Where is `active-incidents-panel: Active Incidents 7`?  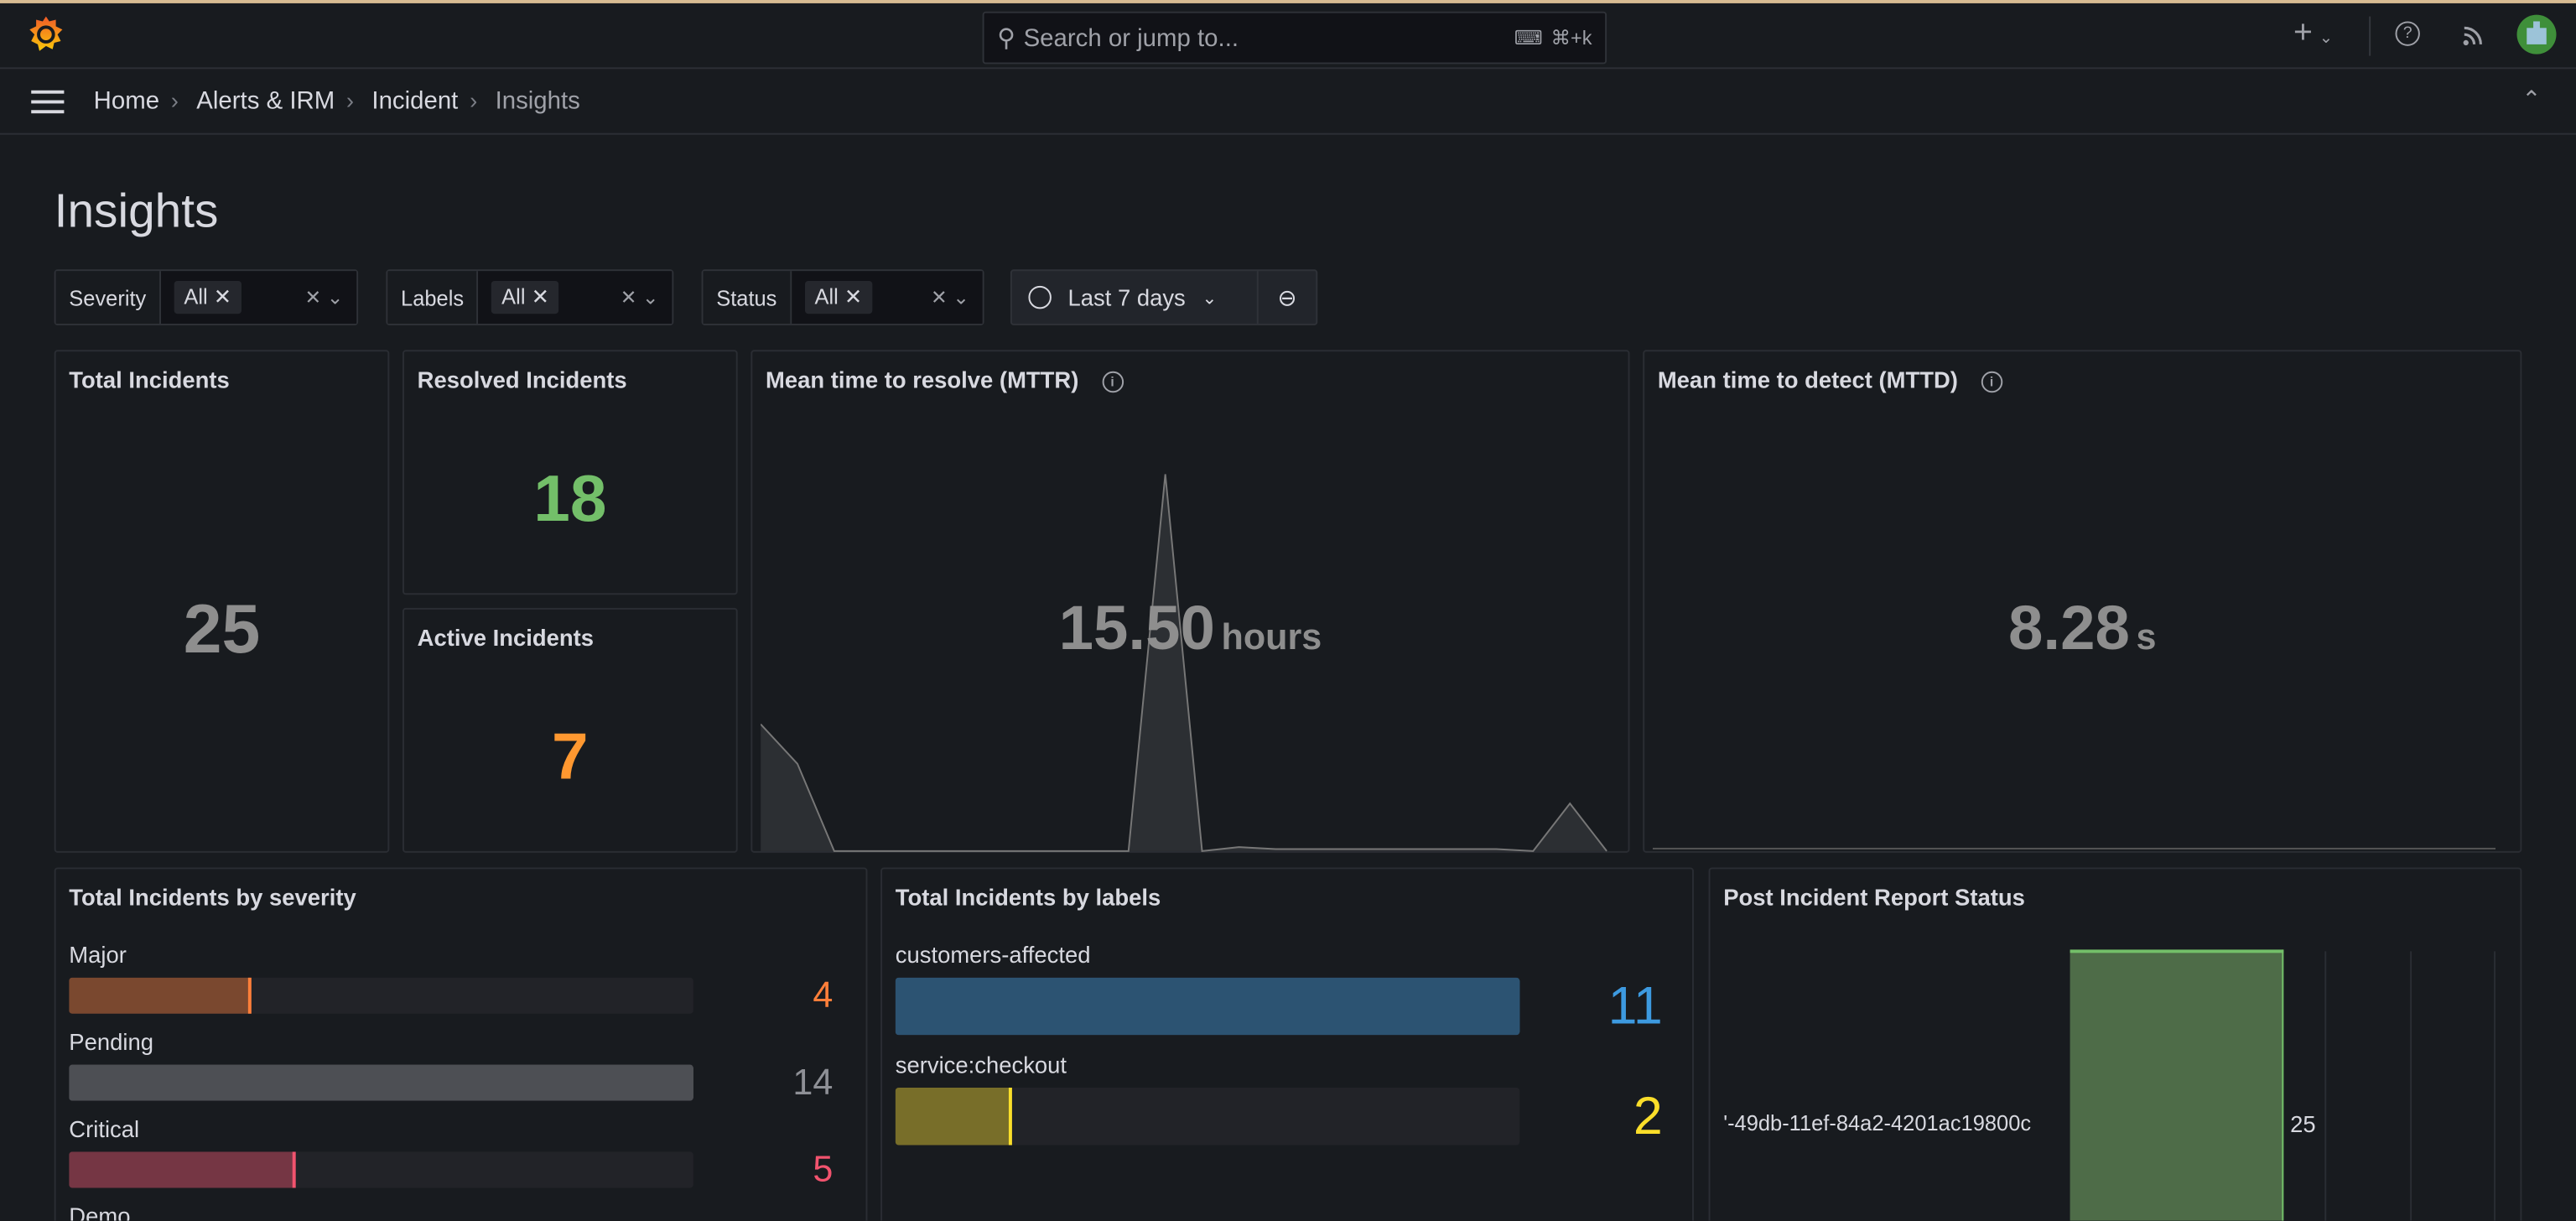
active-incidents-panel: Active Incidents 7 is located at coordinates (570, 730).